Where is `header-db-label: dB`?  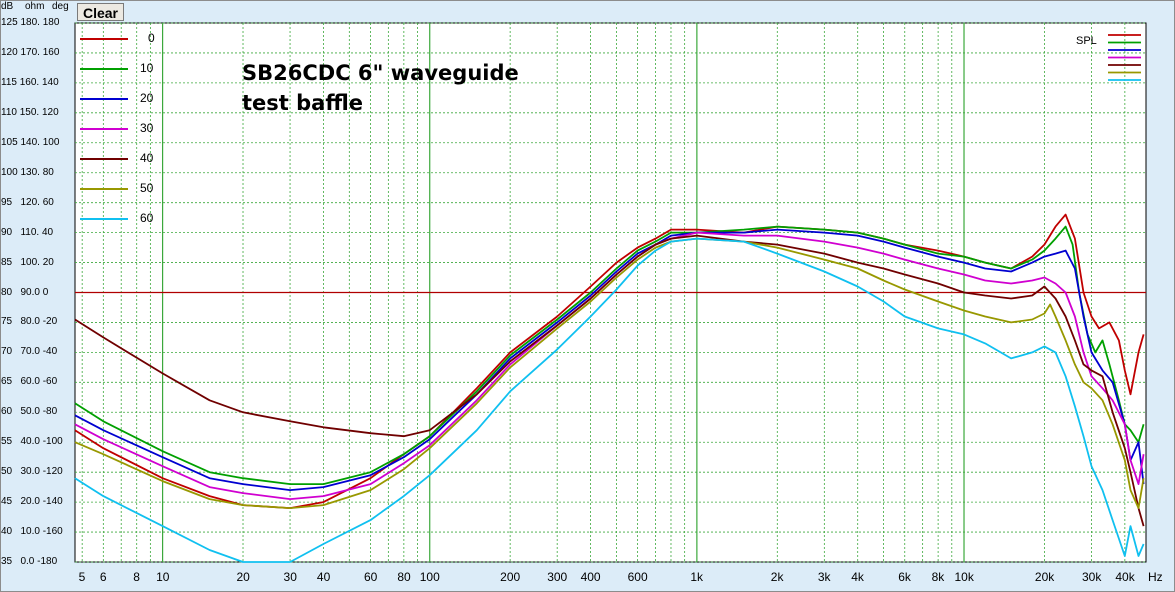
header-db-label: dB is located at coordinates (7, 6).